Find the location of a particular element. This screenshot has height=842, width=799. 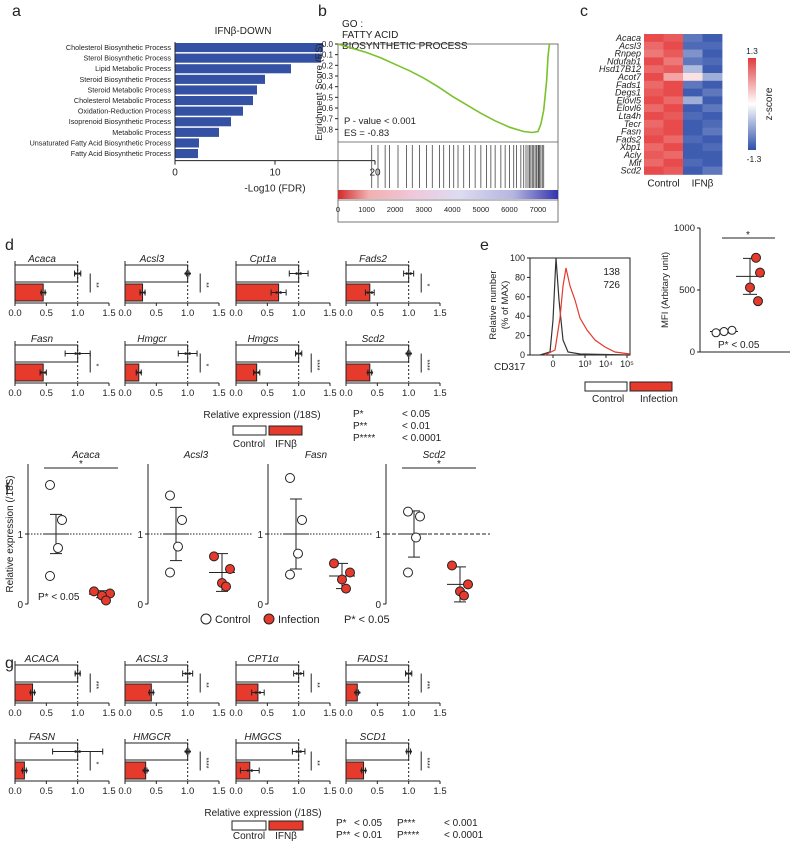

a-category-label: Oxidation-Reduction Process is located at coordinates (124, 111).